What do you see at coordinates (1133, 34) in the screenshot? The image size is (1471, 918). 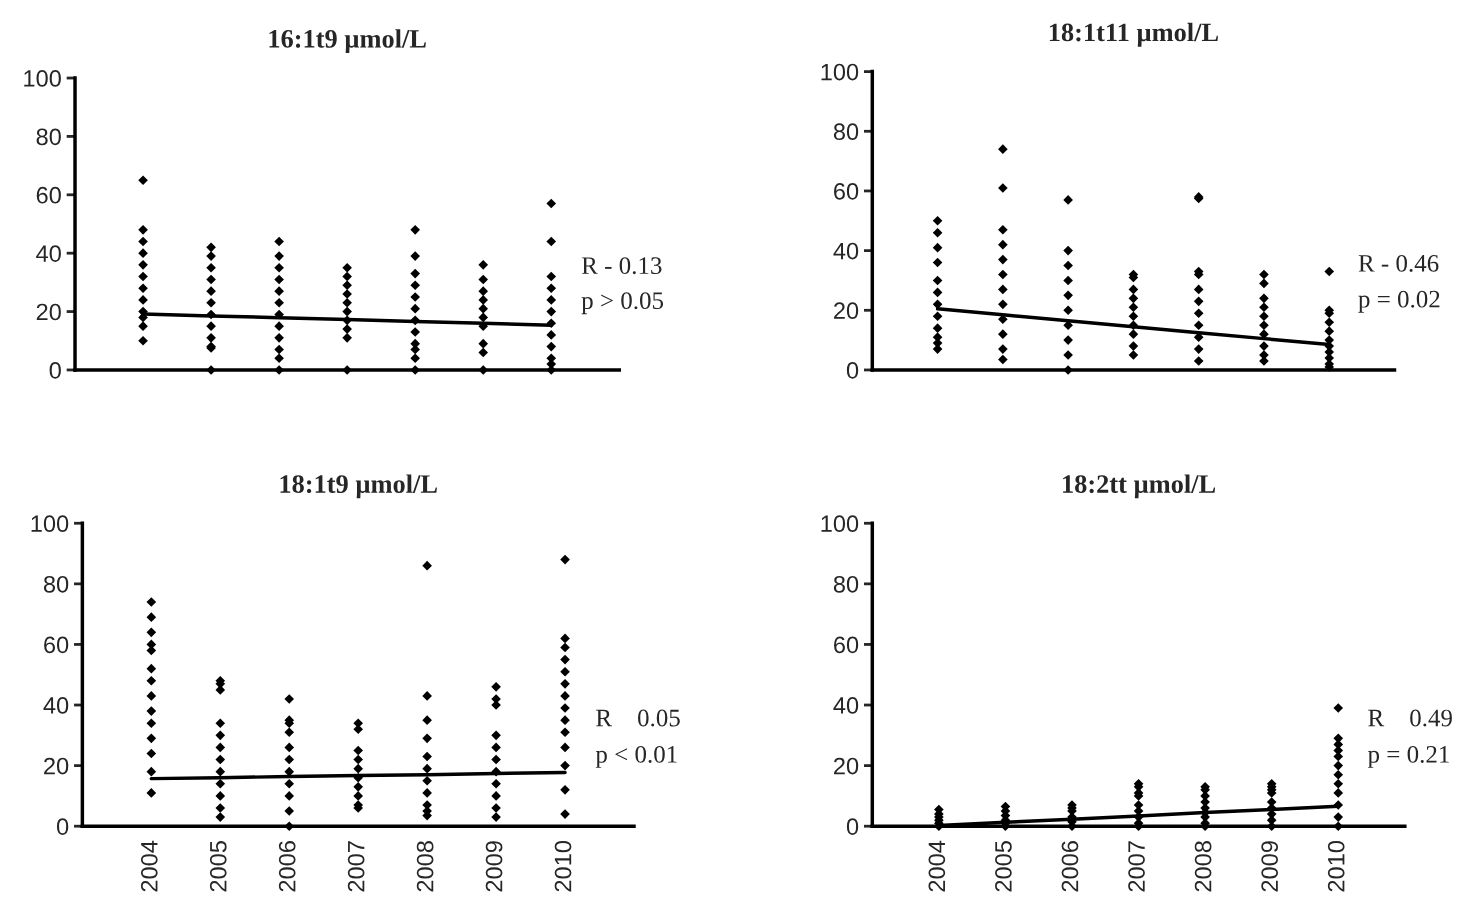 I see `chart-title: 18:1t11 µmol/L` at bounding box center [1133, 34].